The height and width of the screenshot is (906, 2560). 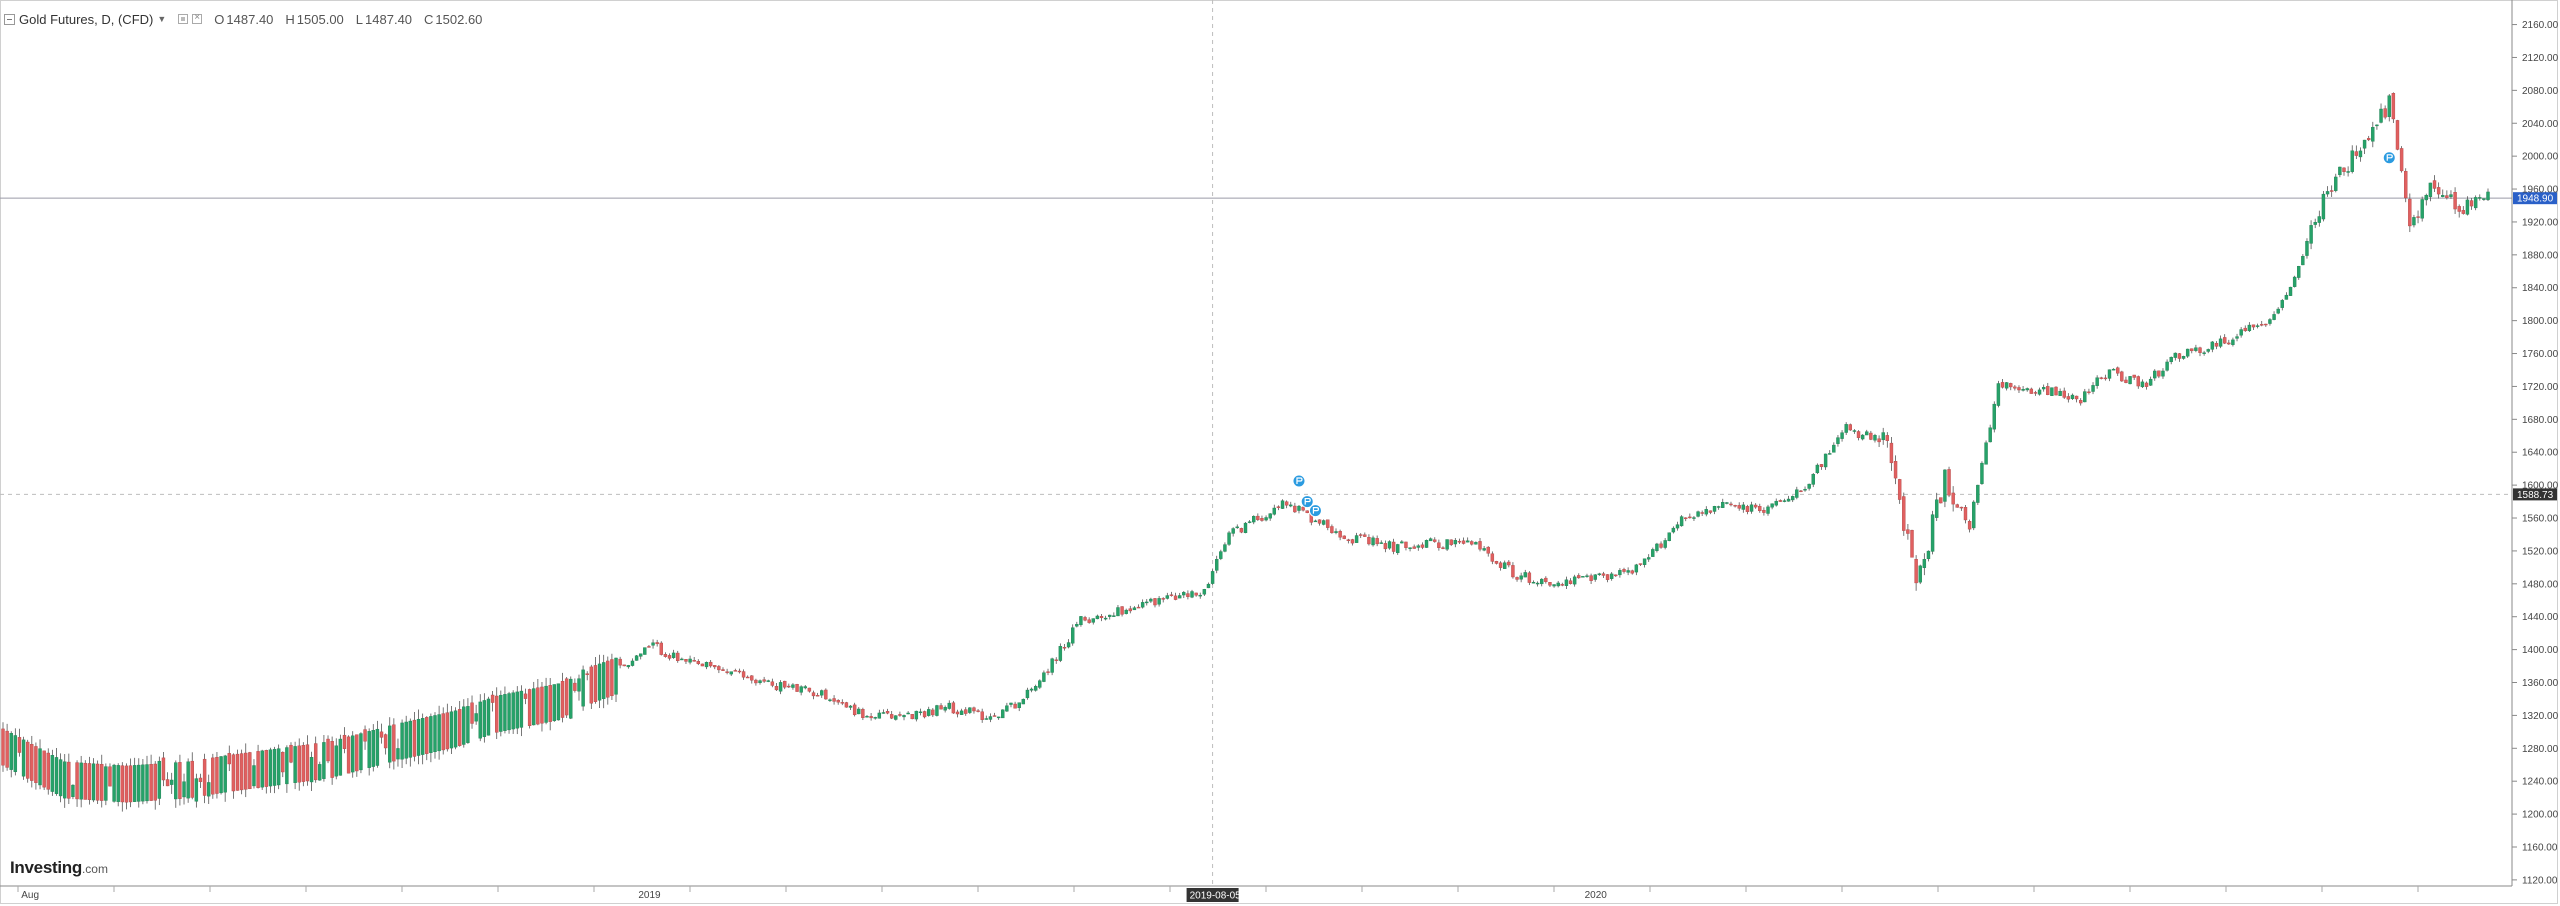 I want to click on y-tick-label: 1120.00, so click(x=2540, y=880).